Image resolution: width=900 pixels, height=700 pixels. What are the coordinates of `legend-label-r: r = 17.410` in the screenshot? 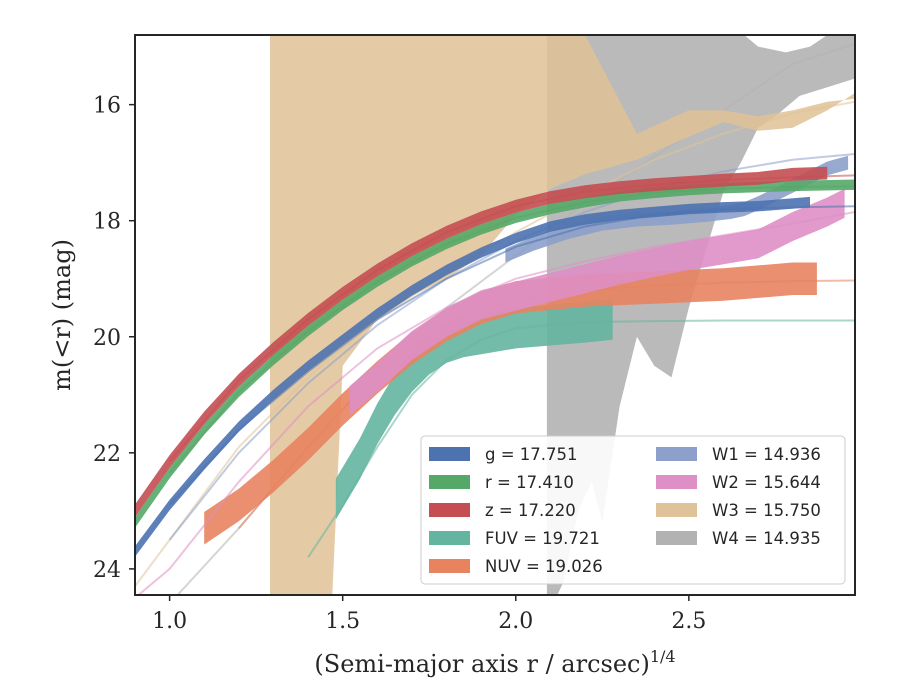 It's located at (529, 482).